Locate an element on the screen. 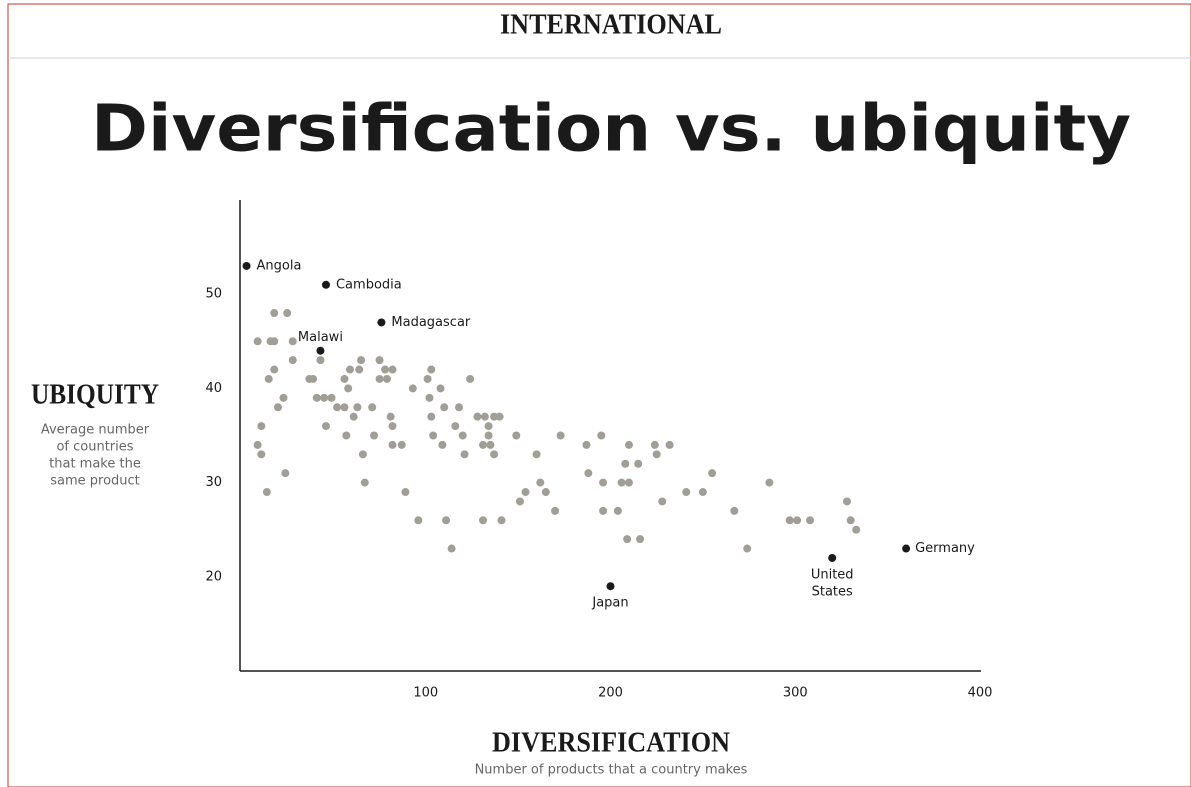 The height and width of the screenshot is (787, 1191). point-label: Angola is located at coordinates (279, 265).